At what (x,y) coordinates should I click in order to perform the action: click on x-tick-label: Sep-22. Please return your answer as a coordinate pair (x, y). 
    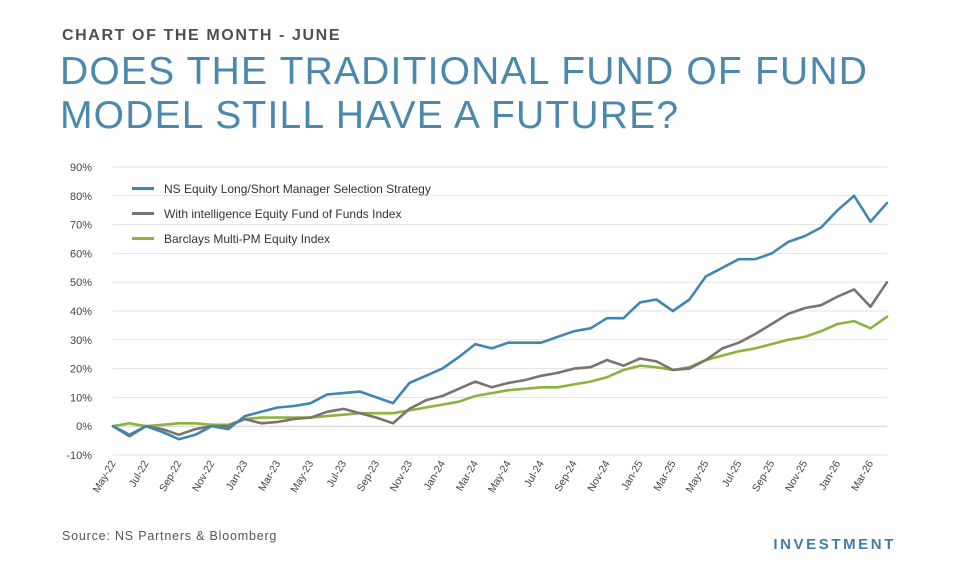
    Looking at the image, I should click on (170, 475).